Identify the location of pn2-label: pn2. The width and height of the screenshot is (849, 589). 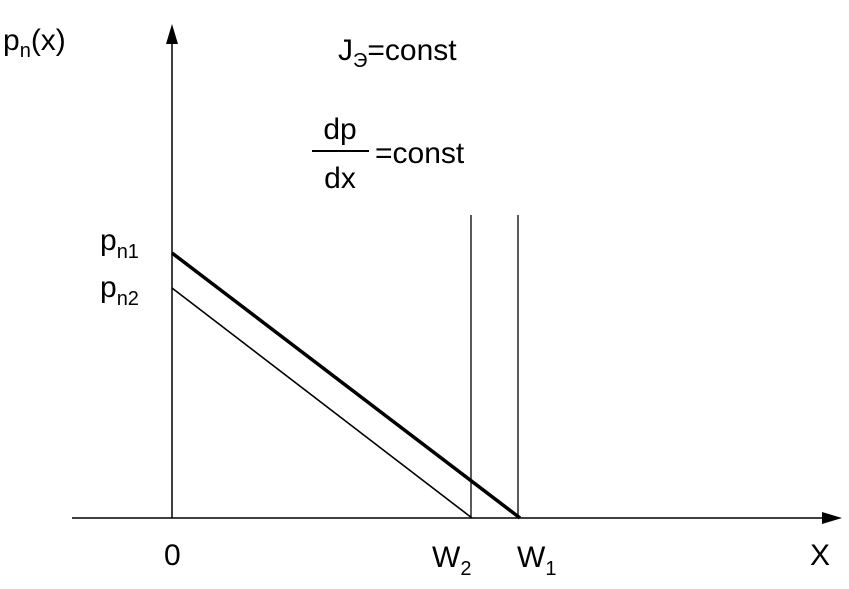
(119, 290).